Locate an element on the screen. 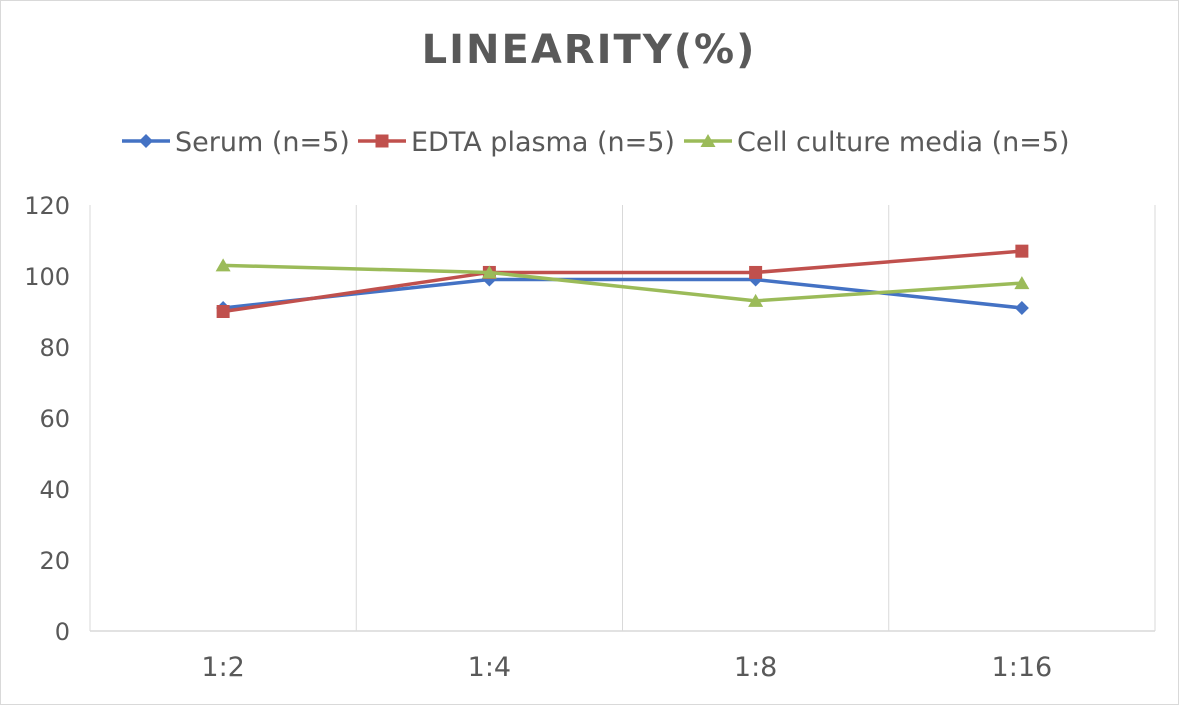 This screenshot has width=1179, height=705. series-cell is located at coordinates (622, 282).